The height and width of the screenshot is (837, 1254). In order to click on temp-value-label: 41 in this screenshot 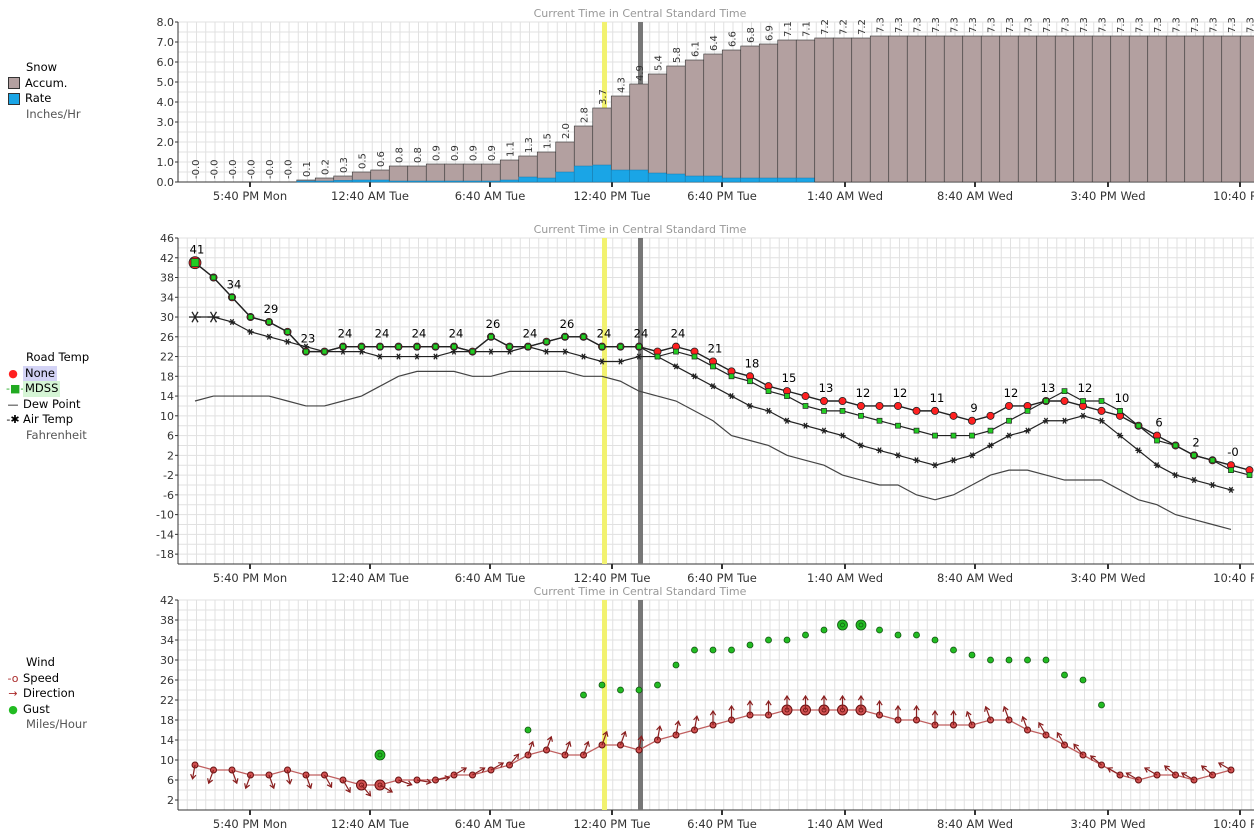, I will do `click(197, 250)`.